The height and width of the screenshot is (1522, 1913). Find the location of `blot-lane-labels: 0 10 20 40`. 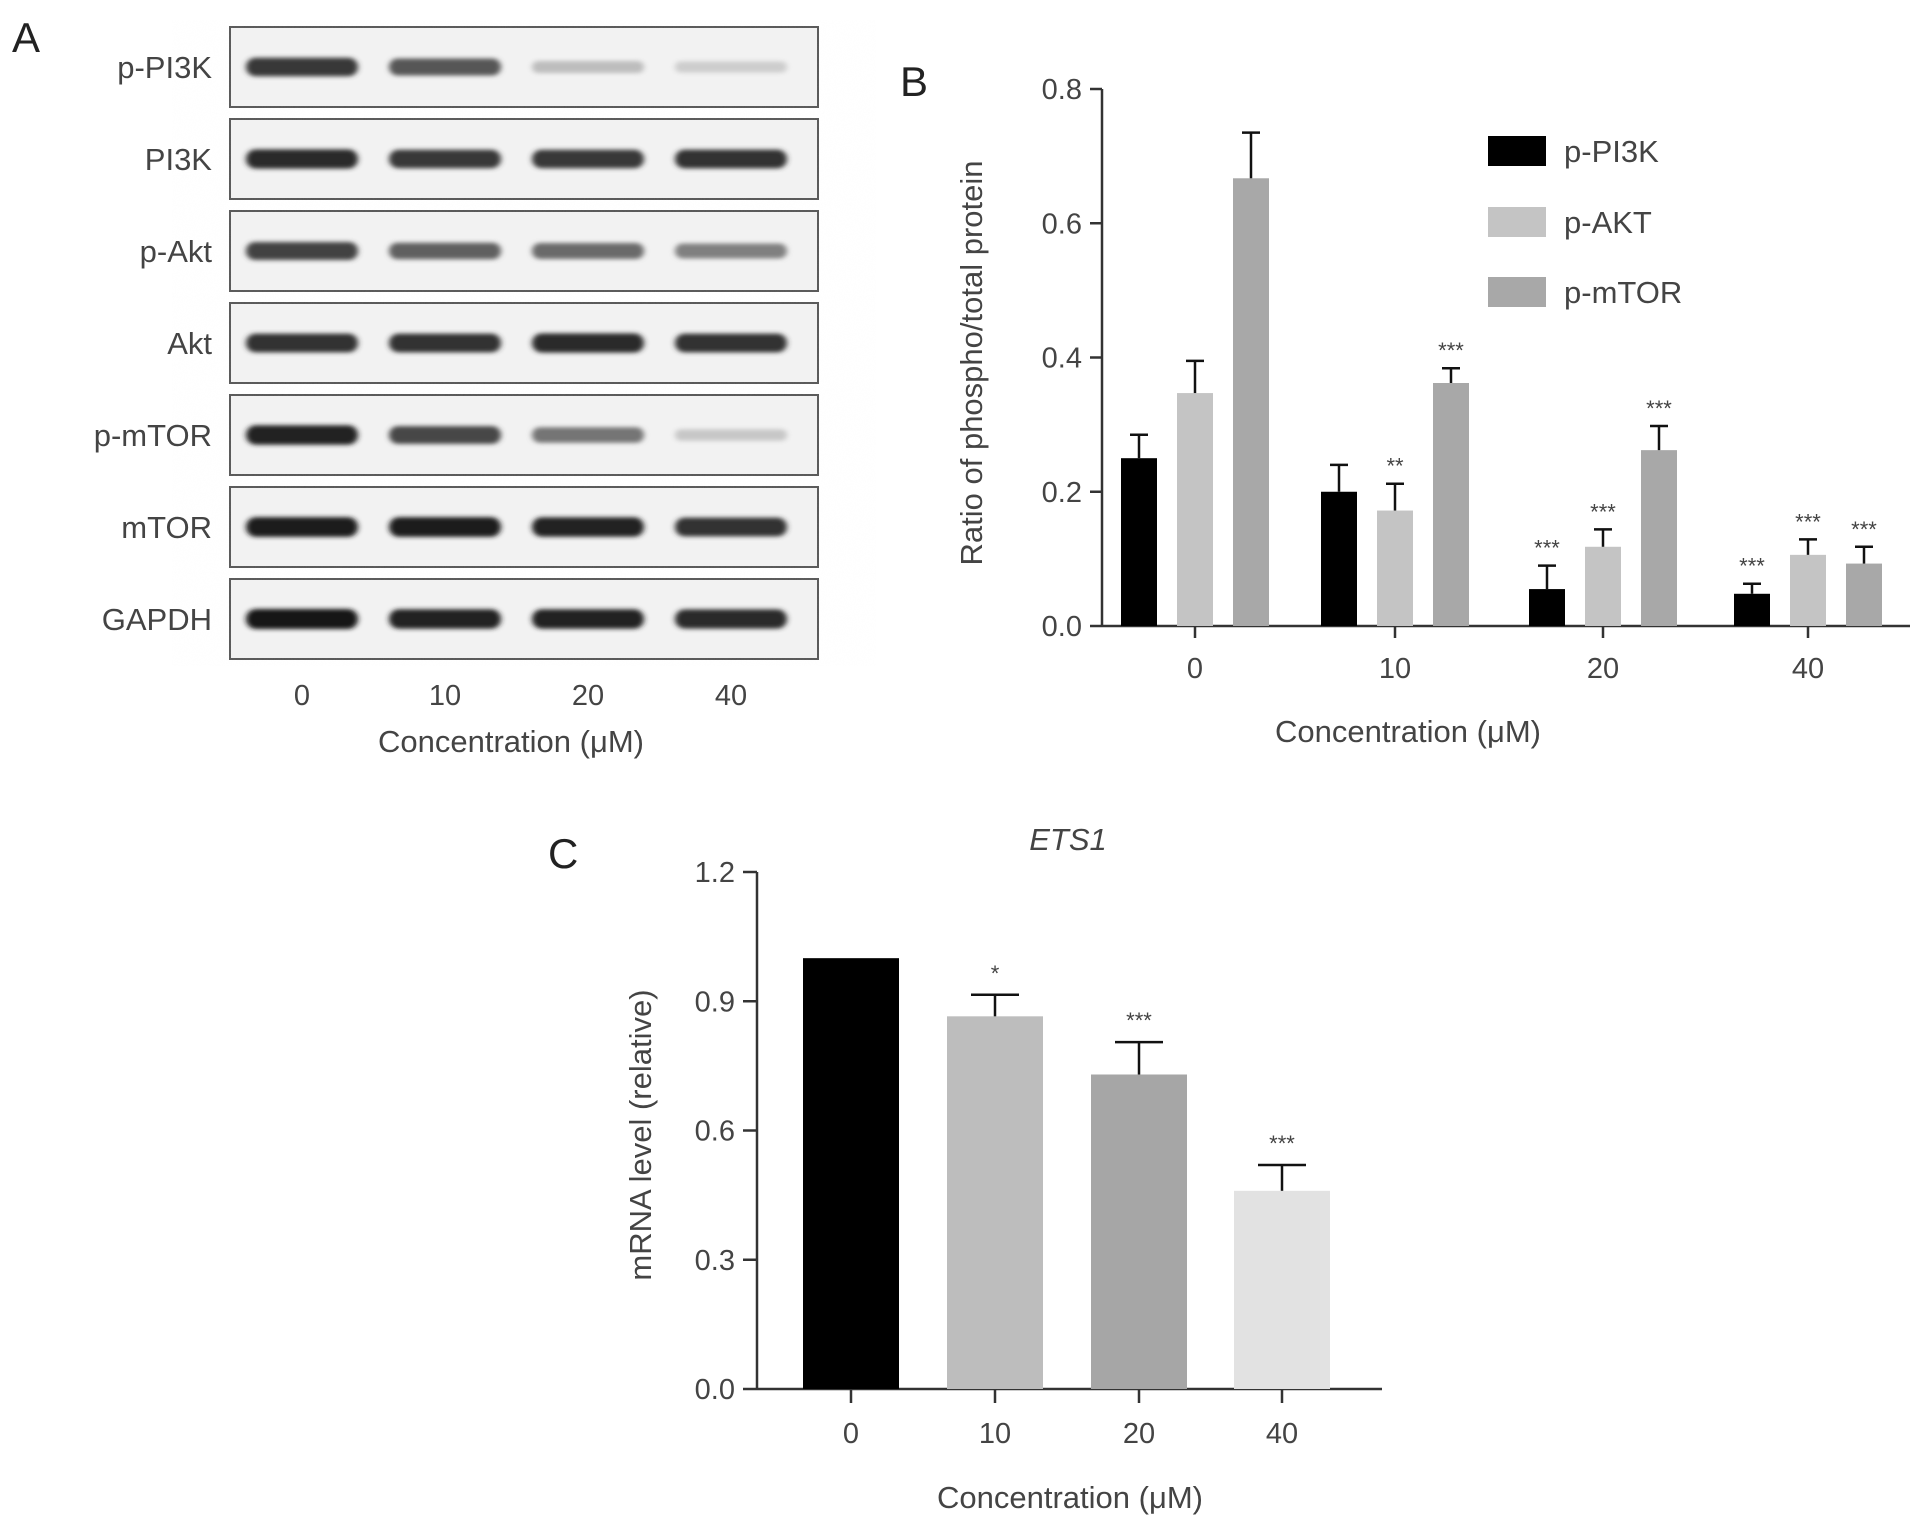

blot-lane-labels: 0 10 20 40 is located at coordinates (520, 696).